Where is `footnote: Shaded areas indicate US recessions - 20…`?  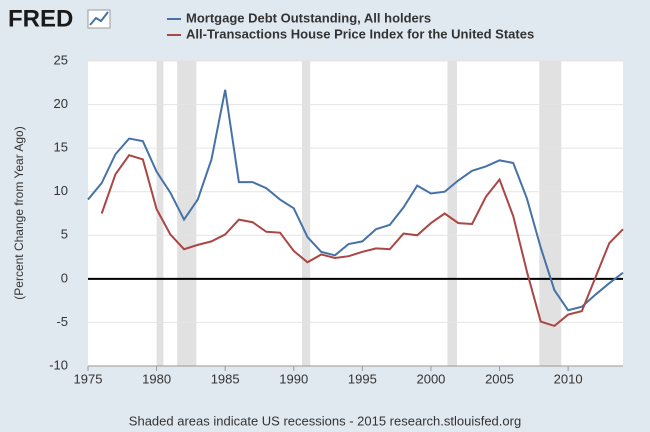
footnote: Shaded areas indicate US recessions - 20… is located at coordinates (325, 420).